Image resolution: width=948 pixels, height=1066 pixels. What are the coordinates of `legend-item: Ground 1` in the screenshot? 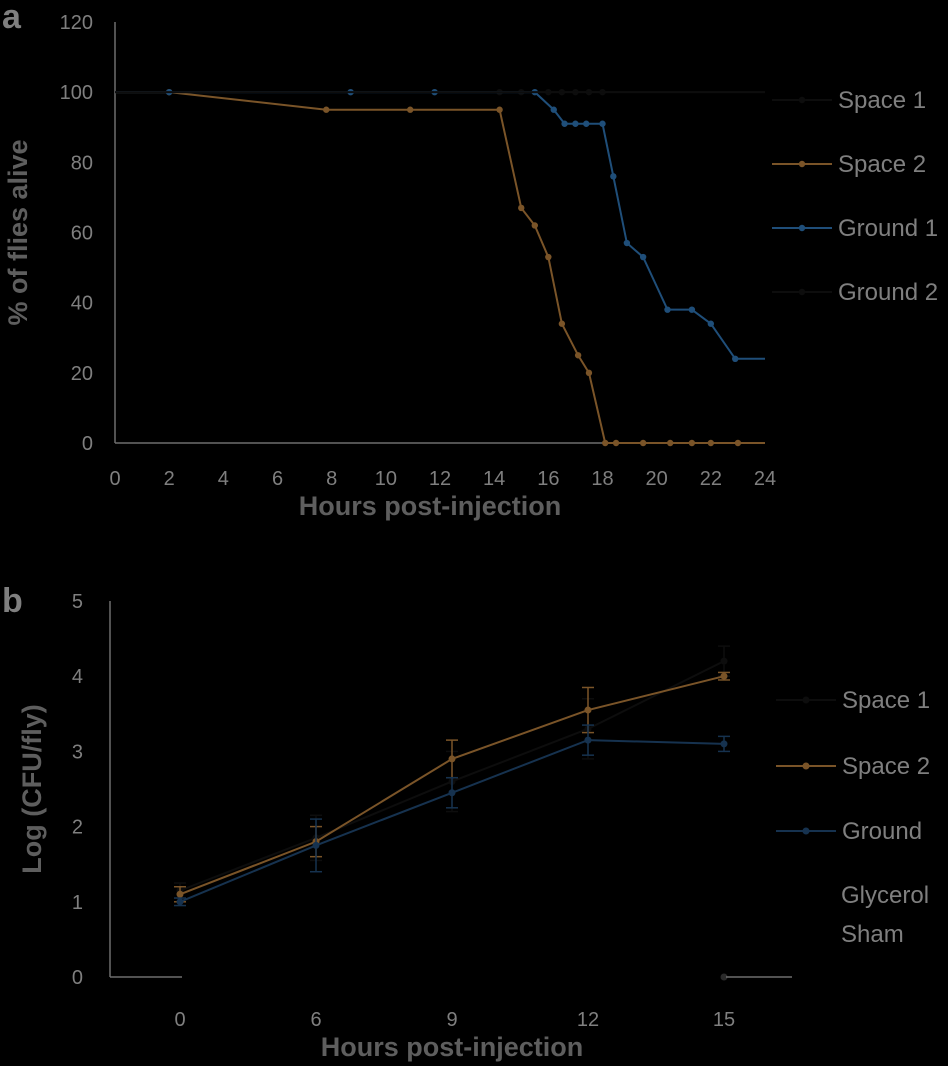 It's located at (855, 228).